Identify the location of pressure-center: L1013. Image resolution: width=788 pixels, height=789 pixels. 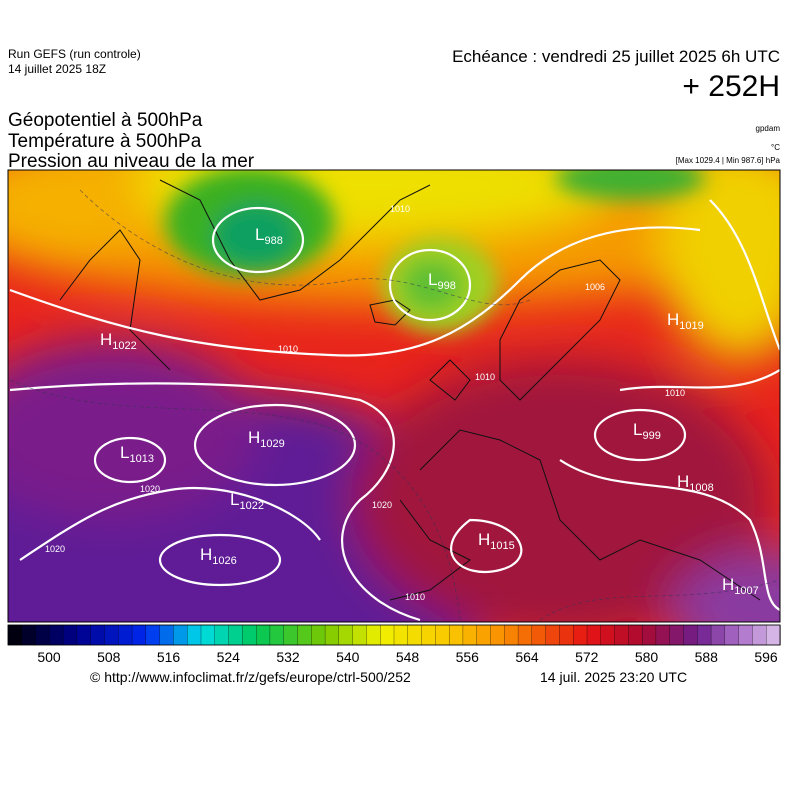
(137, 454).